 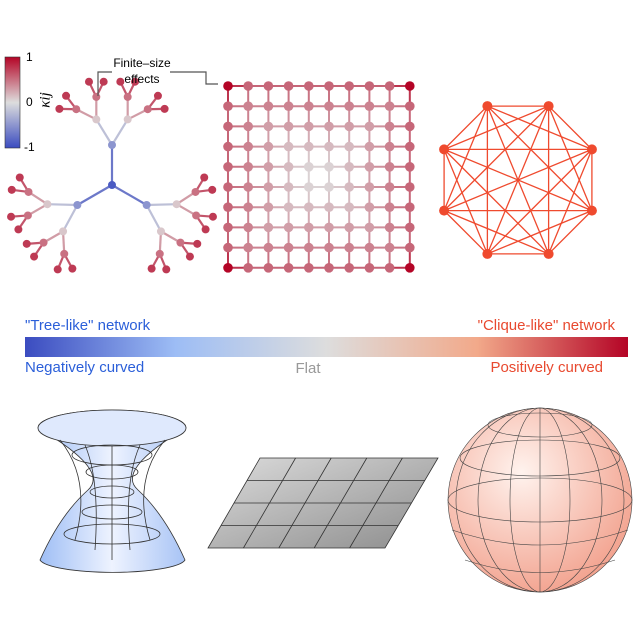 What do you see at coordinates (308, 368) in the screenshot?
I see `scale-label: Flat` at bounding box center [308, 368].